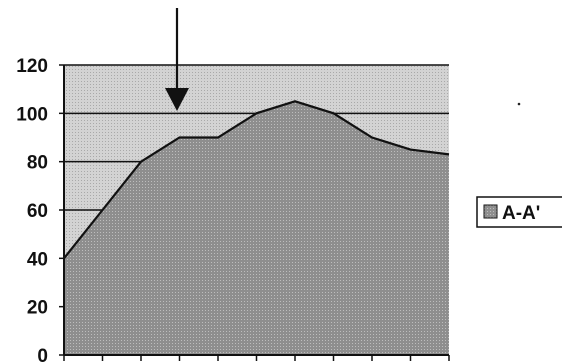  Describe the element at coordinates (177, 59) in the screenshot. I see `annotation-arrow` at that location.